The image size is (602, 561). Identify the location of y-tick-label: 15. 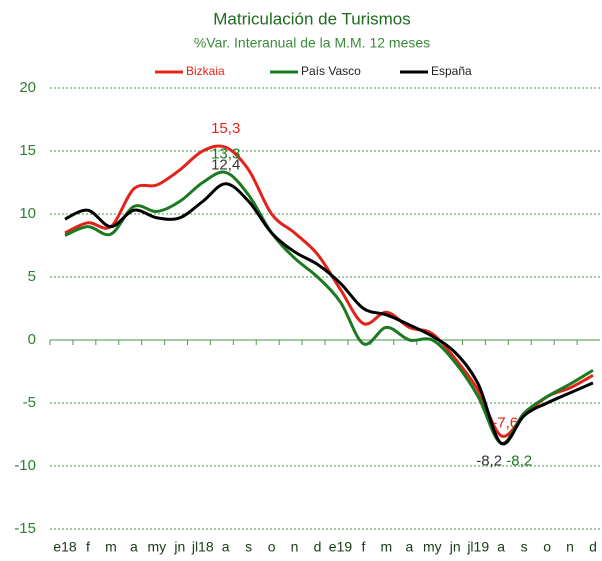
(27, 150).